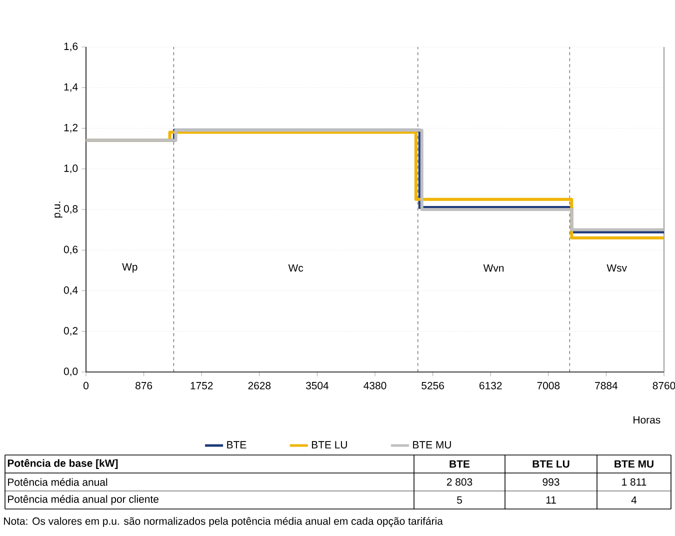  Describe the element at coordinates (71, 250) in the screenshot. I see `y-tick-label: 0,6` at that location.